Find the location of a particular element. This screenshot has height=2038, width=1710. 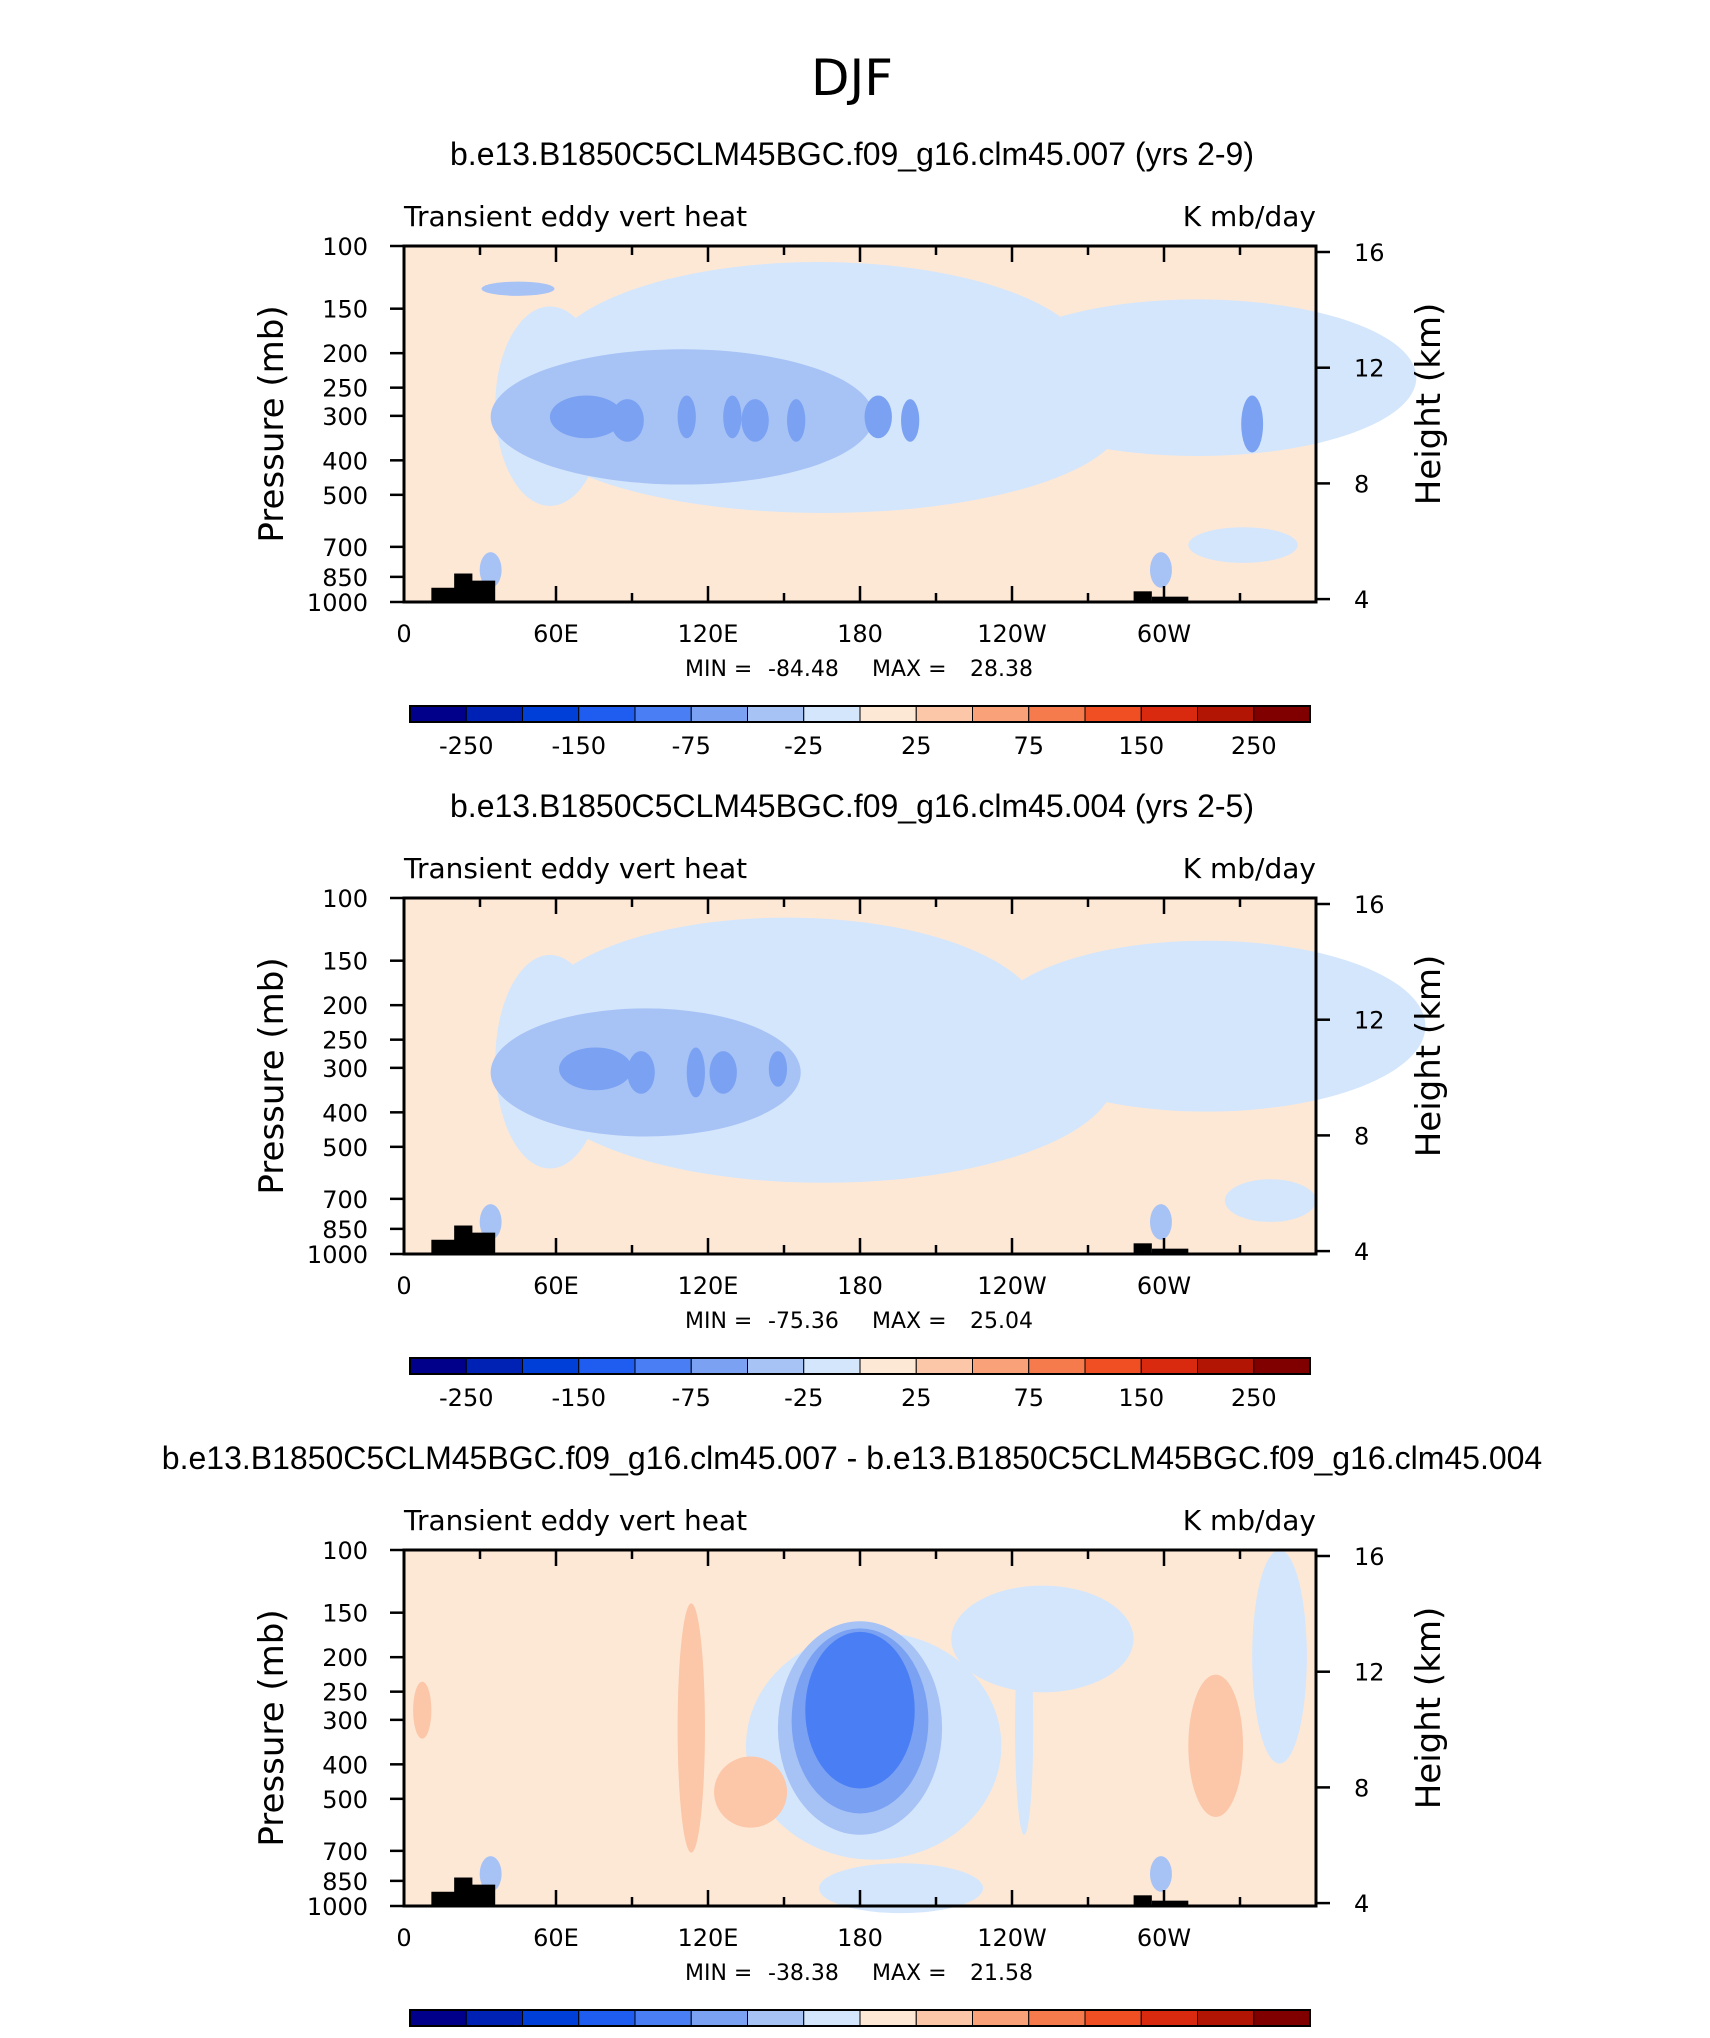

y-right-tick-label: 12 is located at coordinates (1369, 369).